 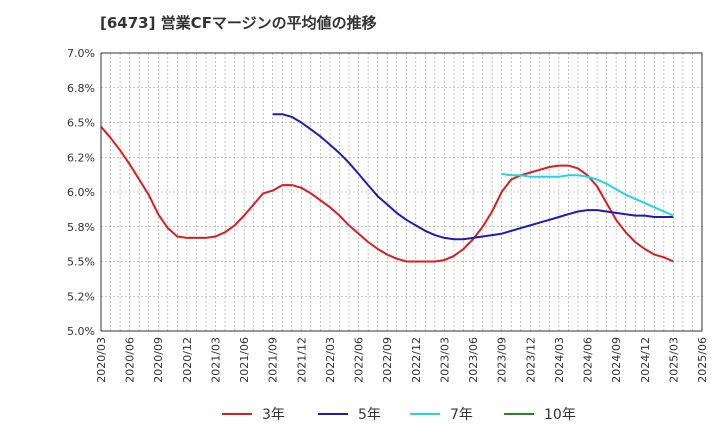 I want to click on x-tick-label: 2020/12, so click(x=187, y=360).